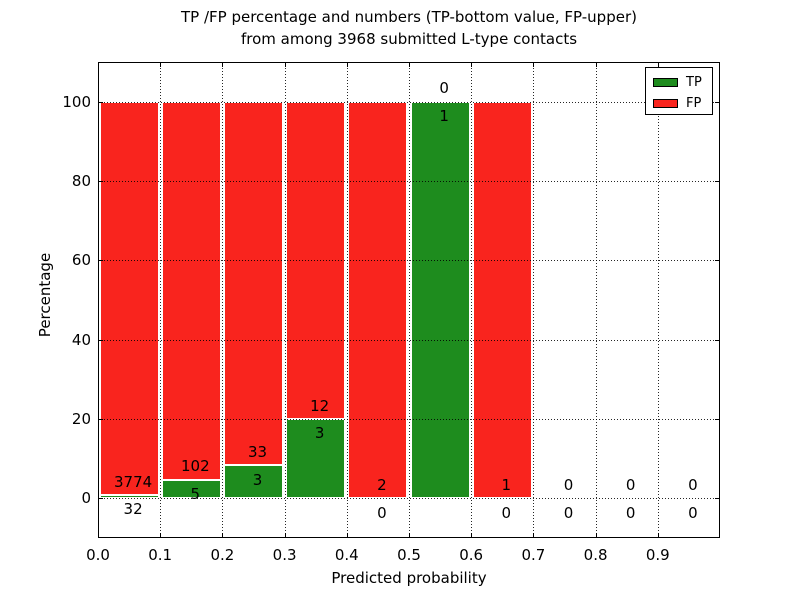 This screenshot has width=800, height=600. I want to click on x-tick-label: 0.9, so click(657, 555).